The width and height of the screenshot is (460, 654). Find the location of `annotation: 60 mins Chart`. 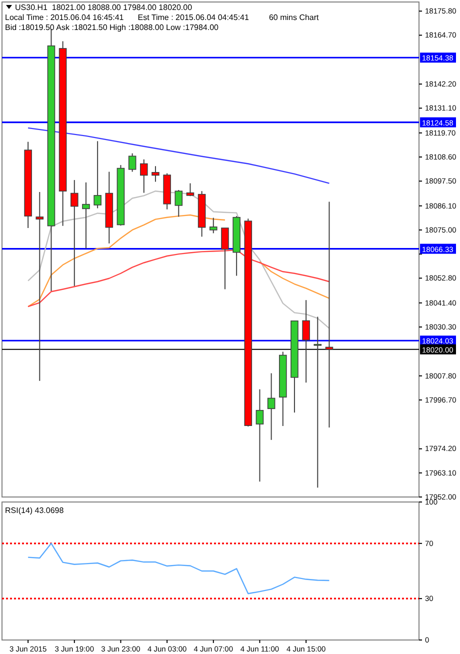

annotation: 60 mins Chart is located at coordinates (294, 17).